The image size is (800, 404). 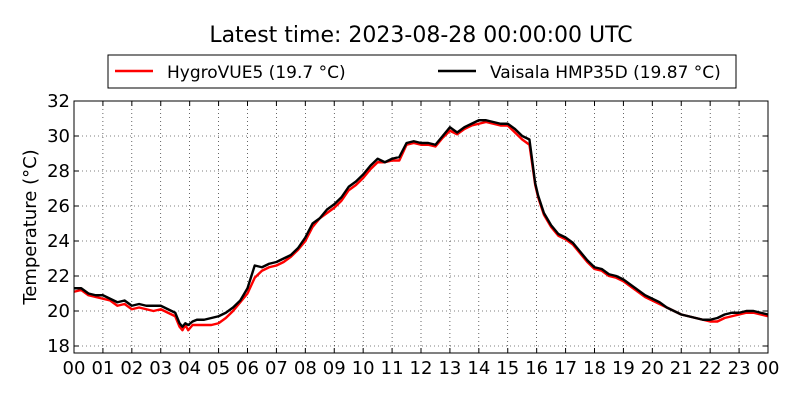 I want to click on y-tick-label: 30, so click(x=58, y=136).